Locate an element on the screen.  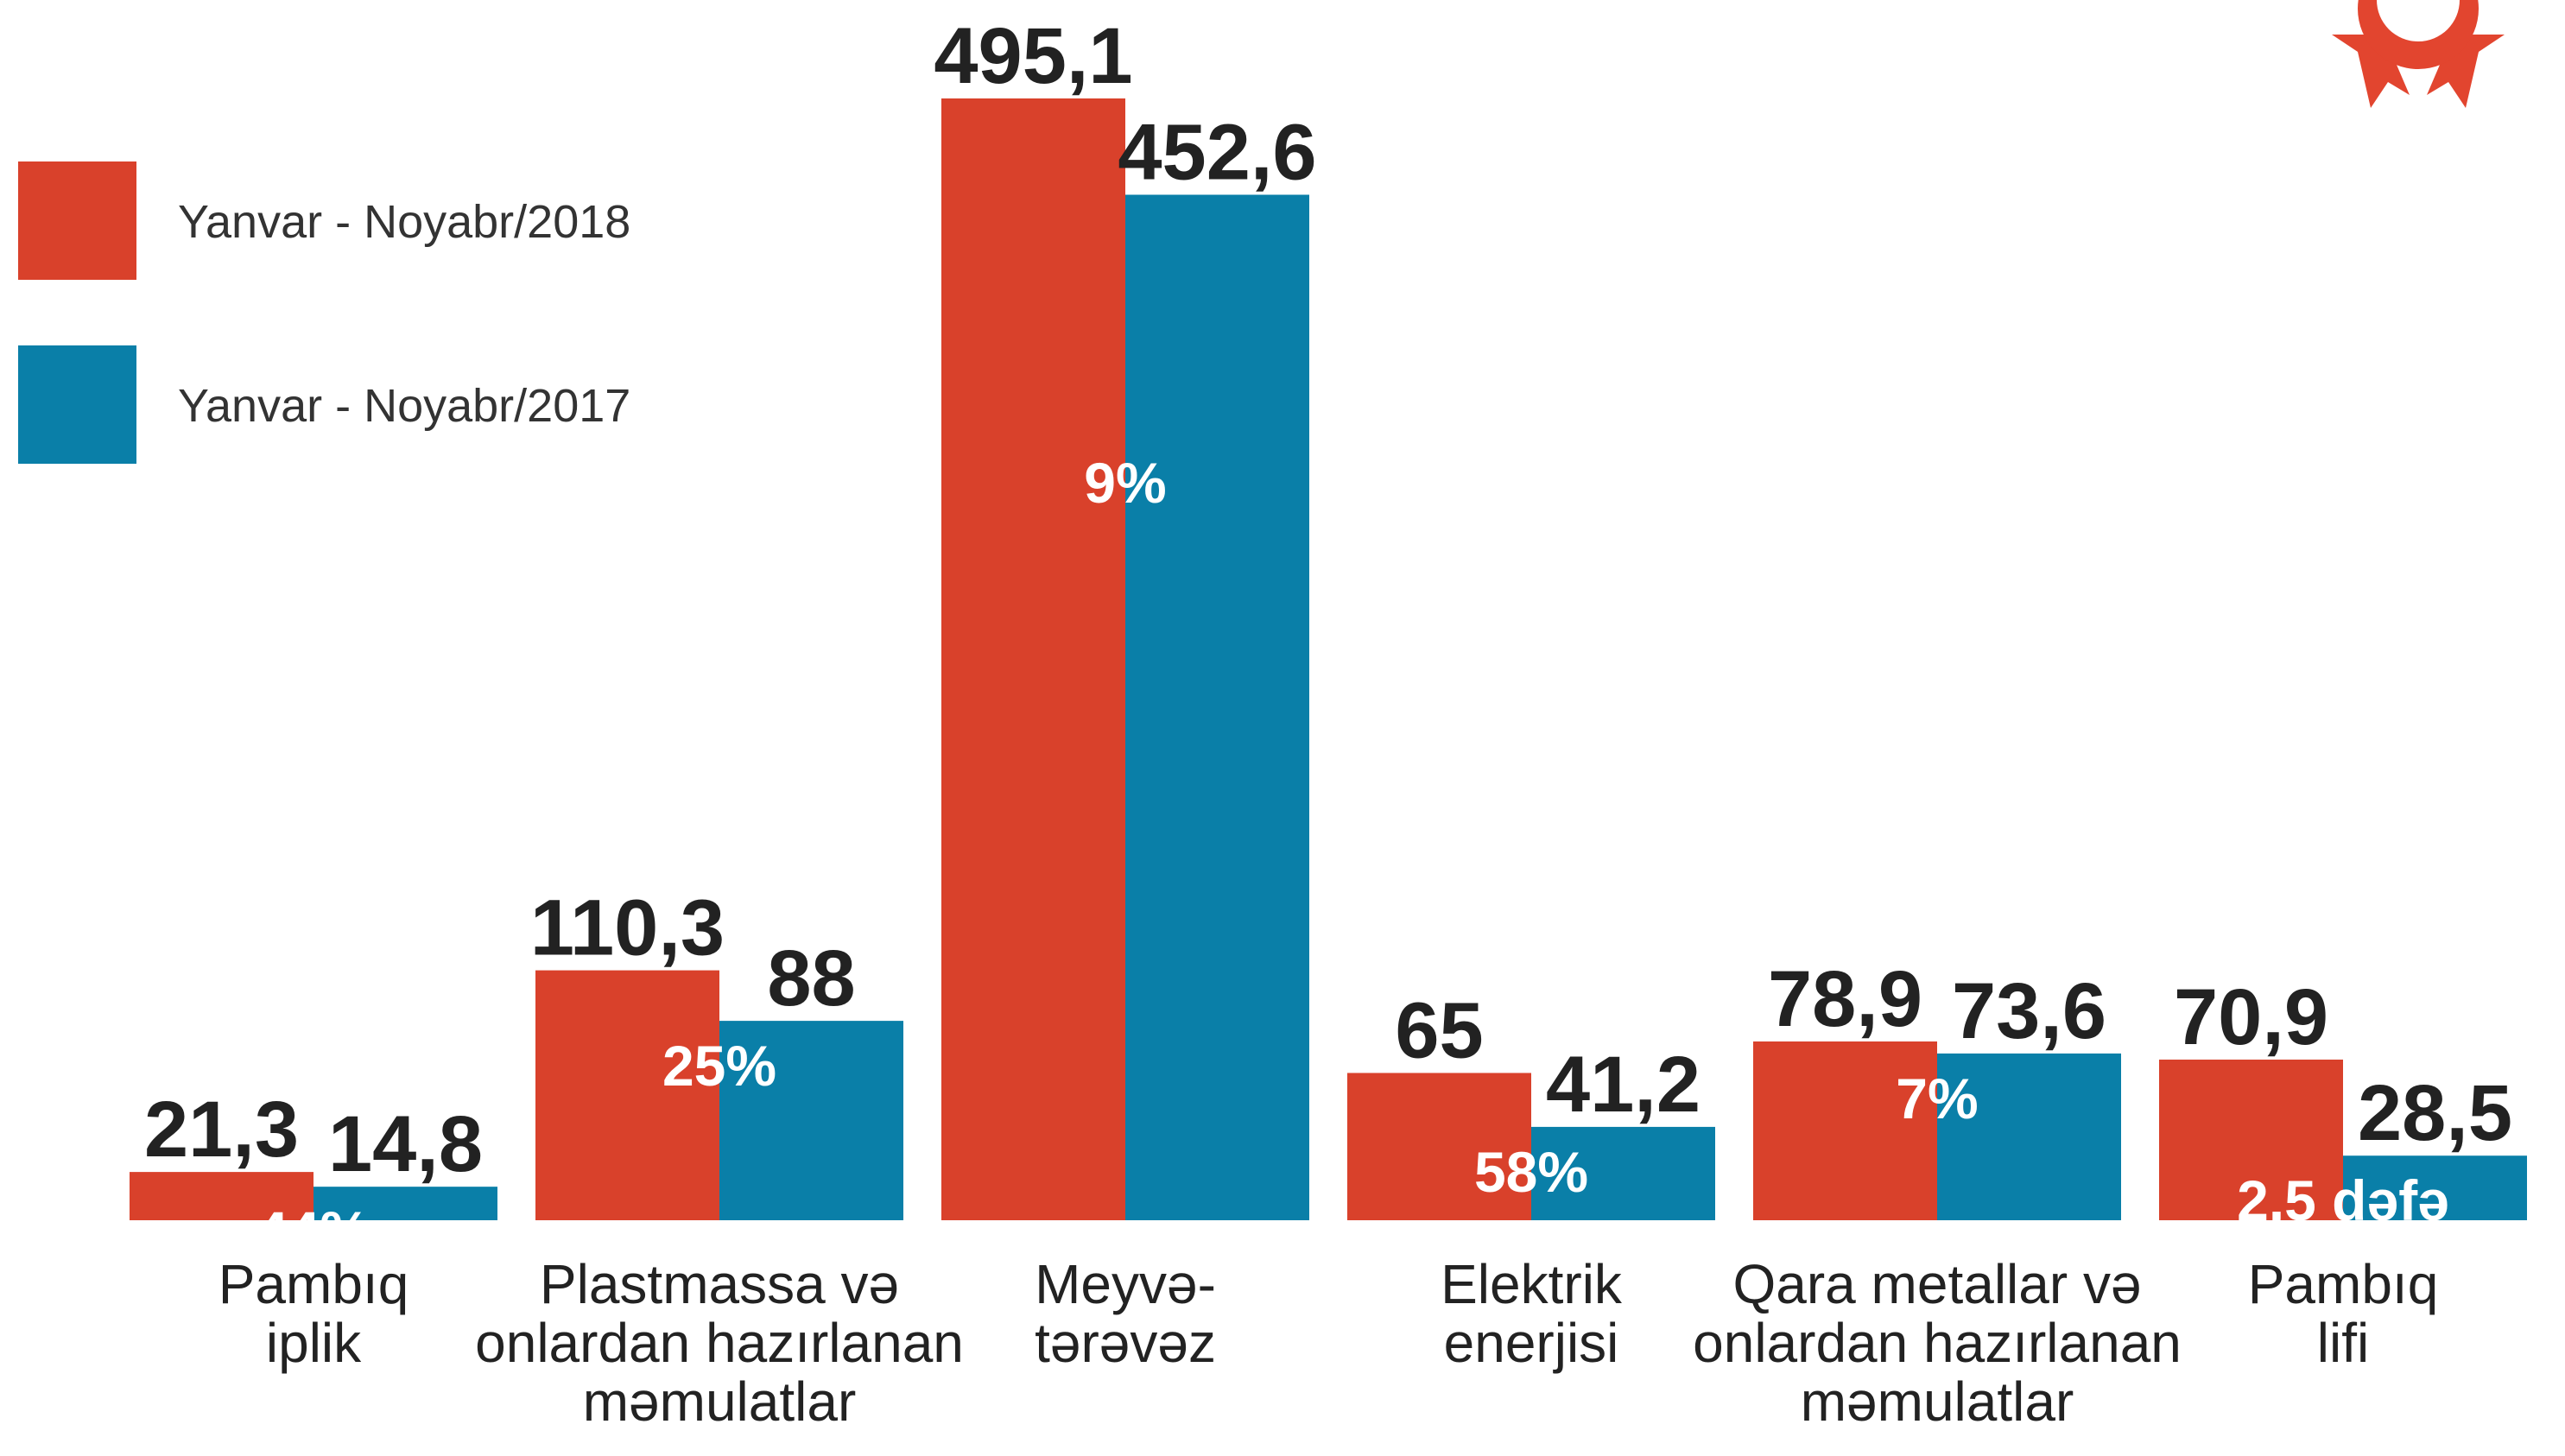
category-label: Pambıq iplik is located at coordinates (313, 1314).